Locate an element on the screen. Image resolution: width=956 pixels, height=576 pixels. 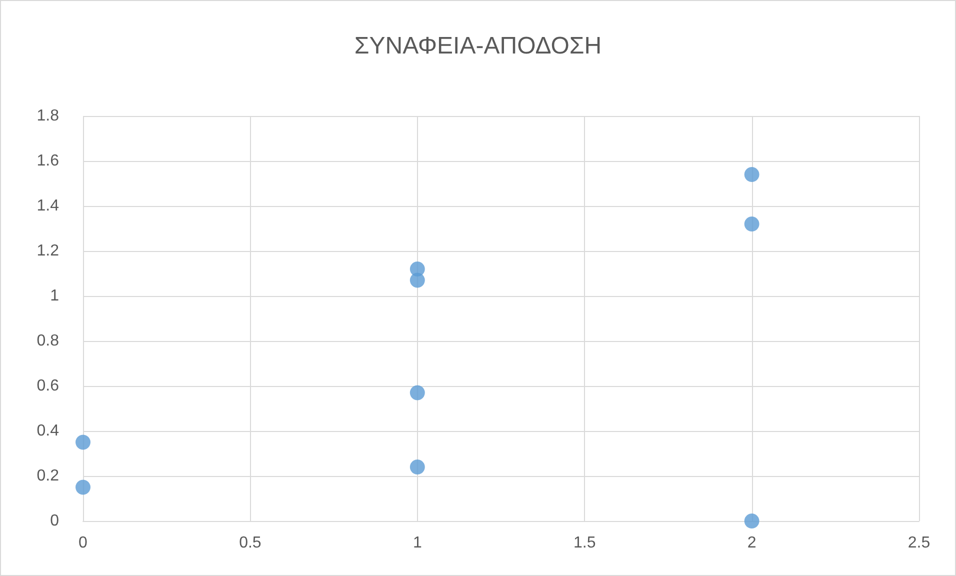
y-tick-label: 1.8 is located at coordinates (48, 116).